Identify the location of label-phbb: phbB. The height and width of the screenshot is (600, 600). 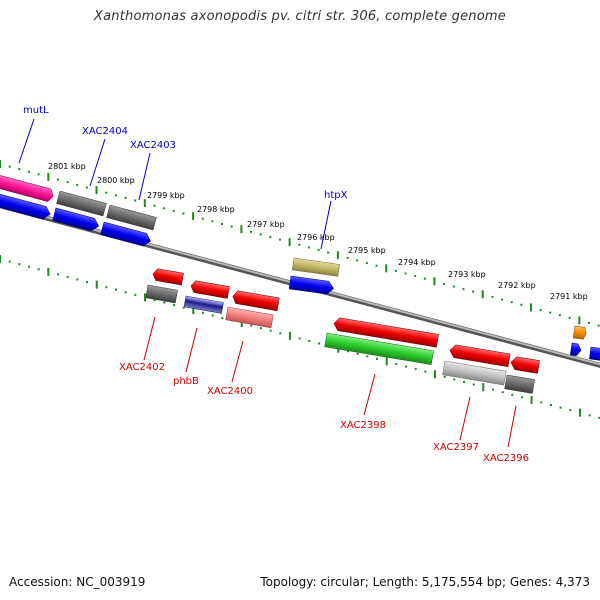
(186, 381).